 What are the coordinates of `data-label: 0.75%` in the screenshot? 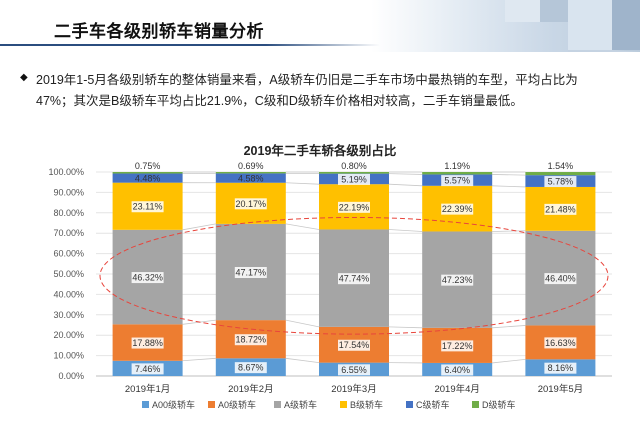 It's located at (148, 166).